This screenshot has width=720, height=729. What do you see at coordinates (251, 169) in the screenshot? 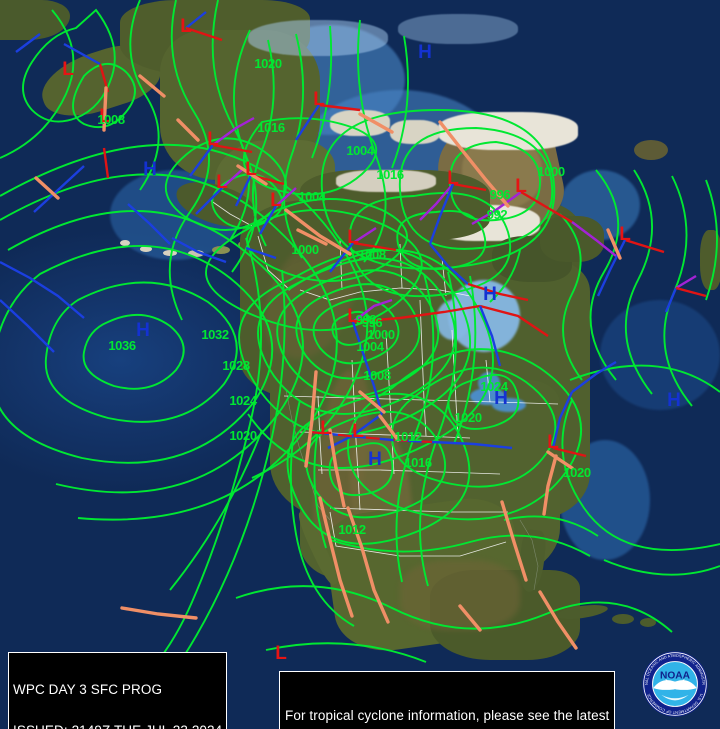
I see `low-pressure-center-12: L` at bounding box center [251, 169].